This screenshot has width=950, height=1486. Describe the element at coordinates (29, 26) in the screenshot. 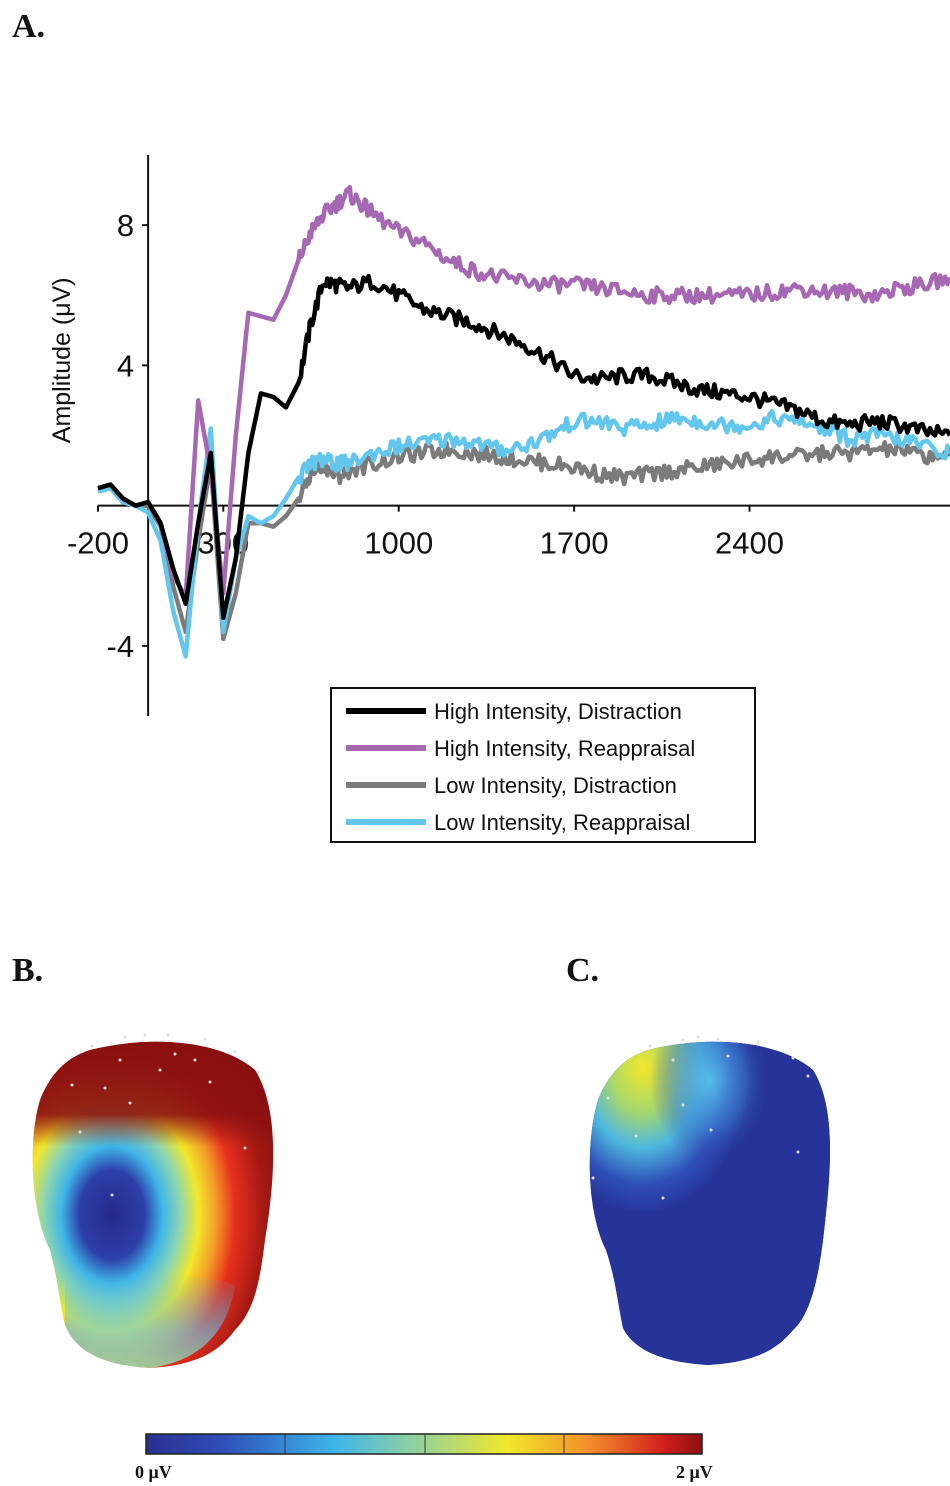

I see `panel-label-a: A.` at that location.